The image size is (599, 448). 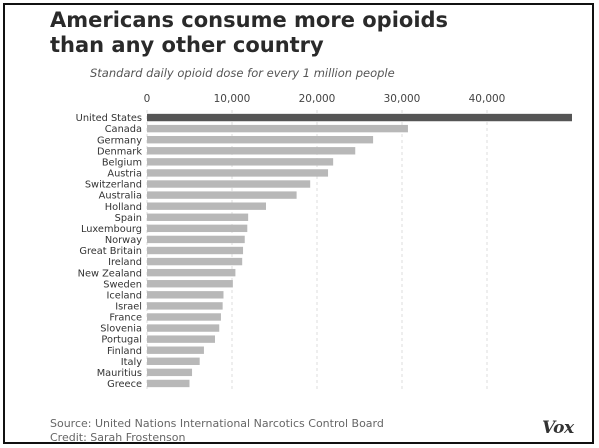 I want to click on x-tick-label: 40,000, so click(x=487, y=99).